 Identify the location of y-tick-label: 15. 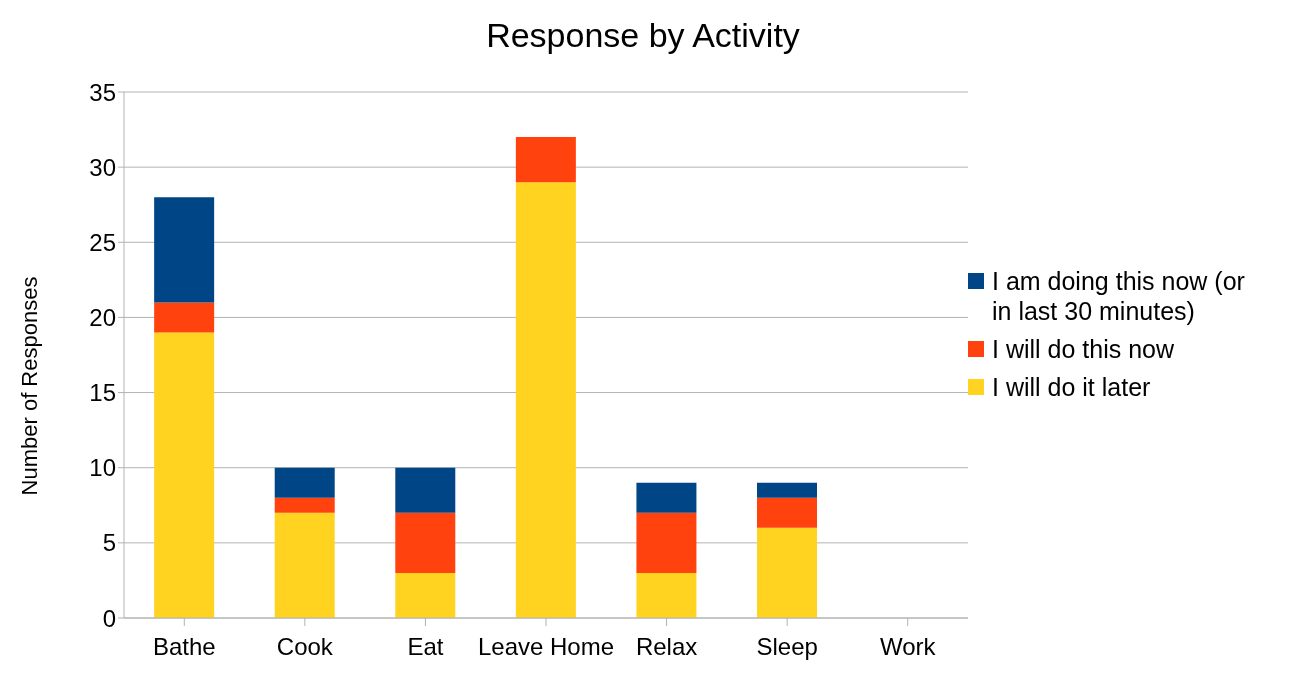
(102, 393).